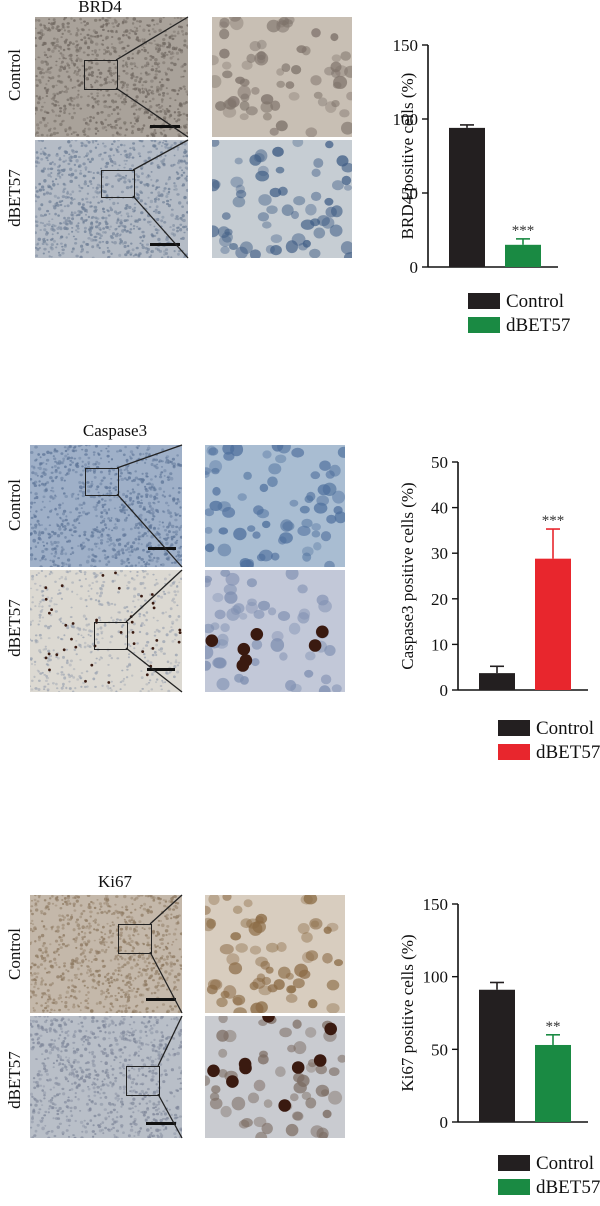  Describe the element at coordinates (407, 1012) in the screenshot. I see `y-axis-label: Ki67 positive cells (%)` at that location.